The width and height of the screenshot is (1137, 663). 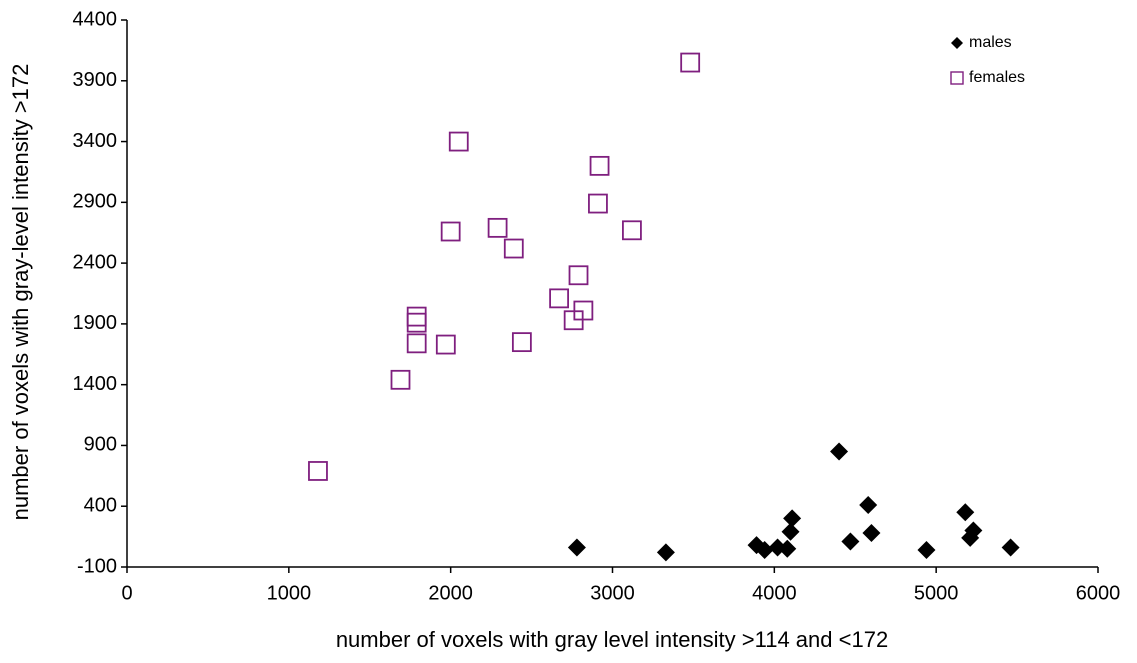 What do you see at coordinates (997, 77) in the screenshot?
I see `legend-label: females` at bounding box center [997, 77].